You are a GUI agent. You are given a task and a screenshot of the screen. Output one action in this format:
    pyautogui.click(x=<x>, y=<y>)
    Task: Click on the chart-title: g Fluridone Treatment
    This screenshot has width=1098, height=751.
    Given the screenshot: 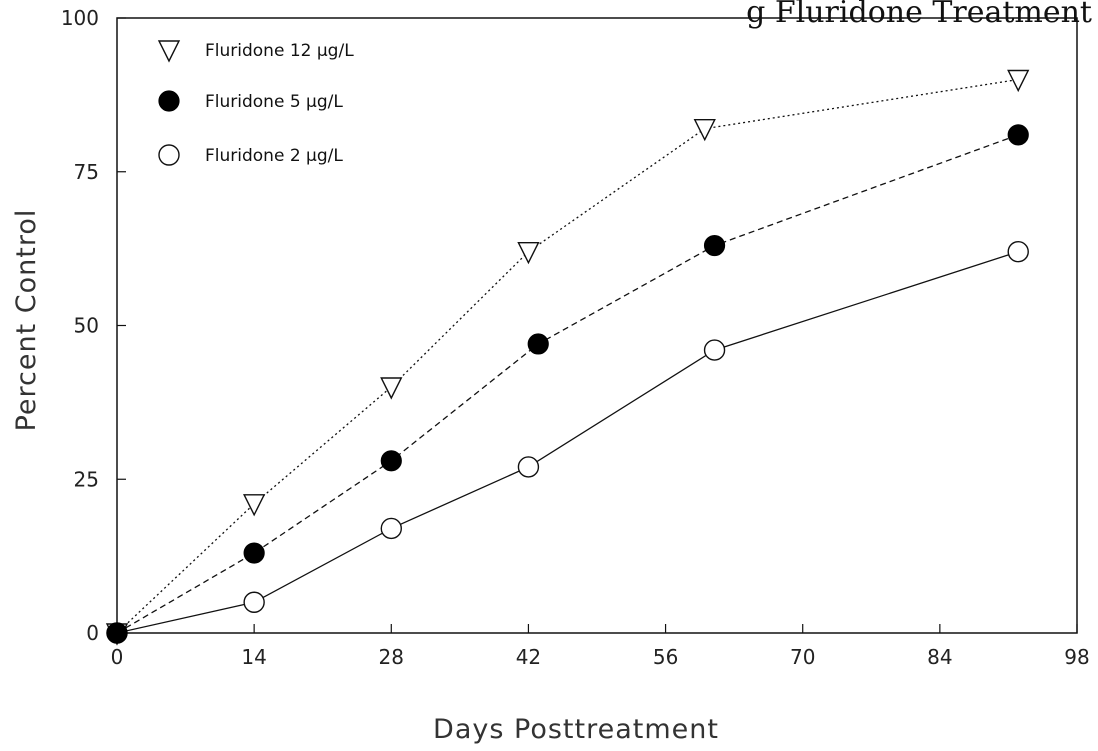 What is the action you would take?
    pyautogui.click(x=919, y=15)
    